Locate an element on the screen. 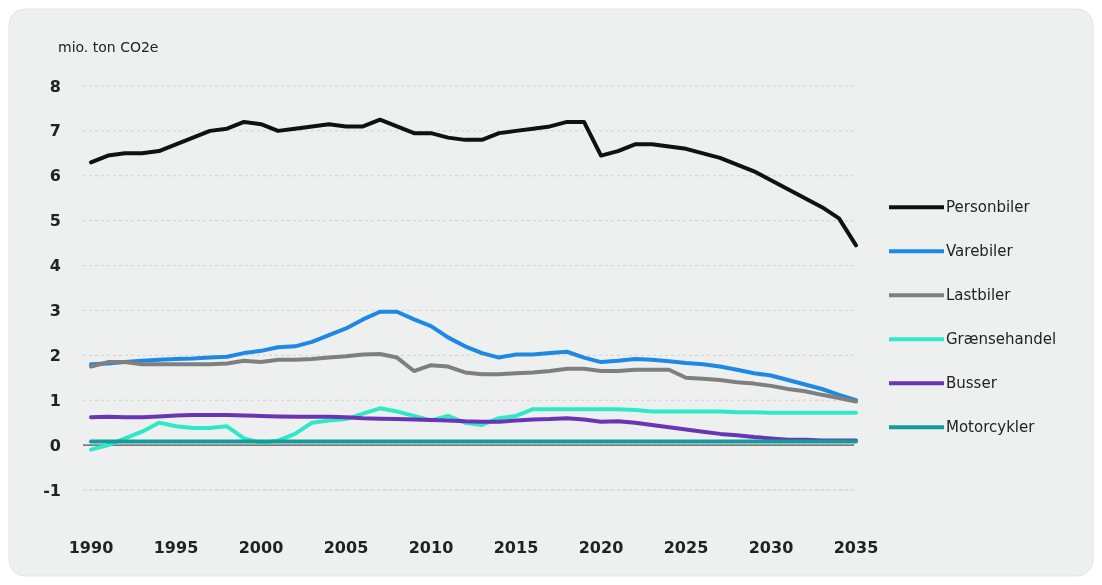 This screenshot has height=585, width=1102. x-tick-label: 2035 is located at coordinates (856, 547).